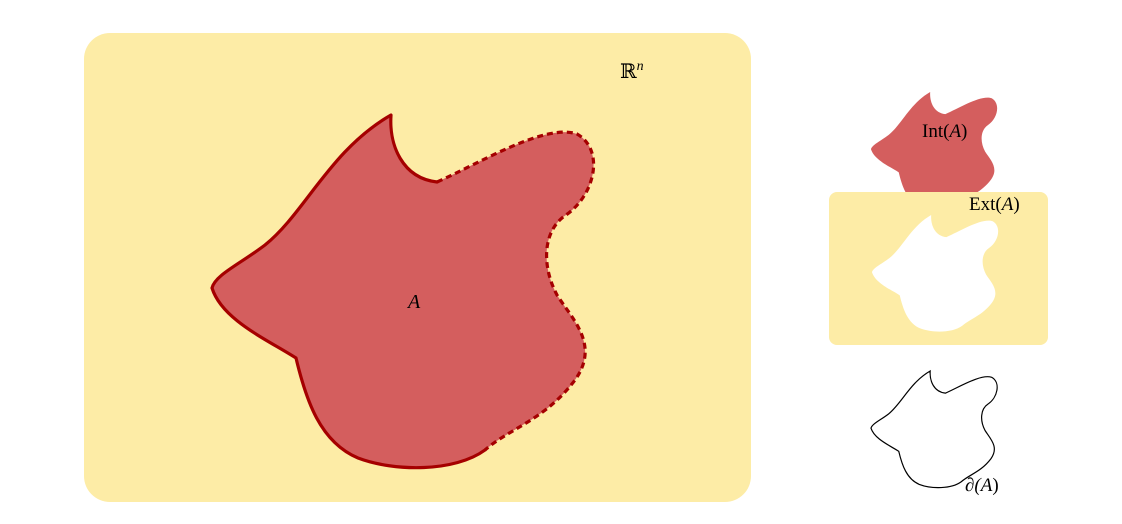  Describe the element at coordinates (413, 302) in the screenshot. I see `set-a-label: A` at that location.